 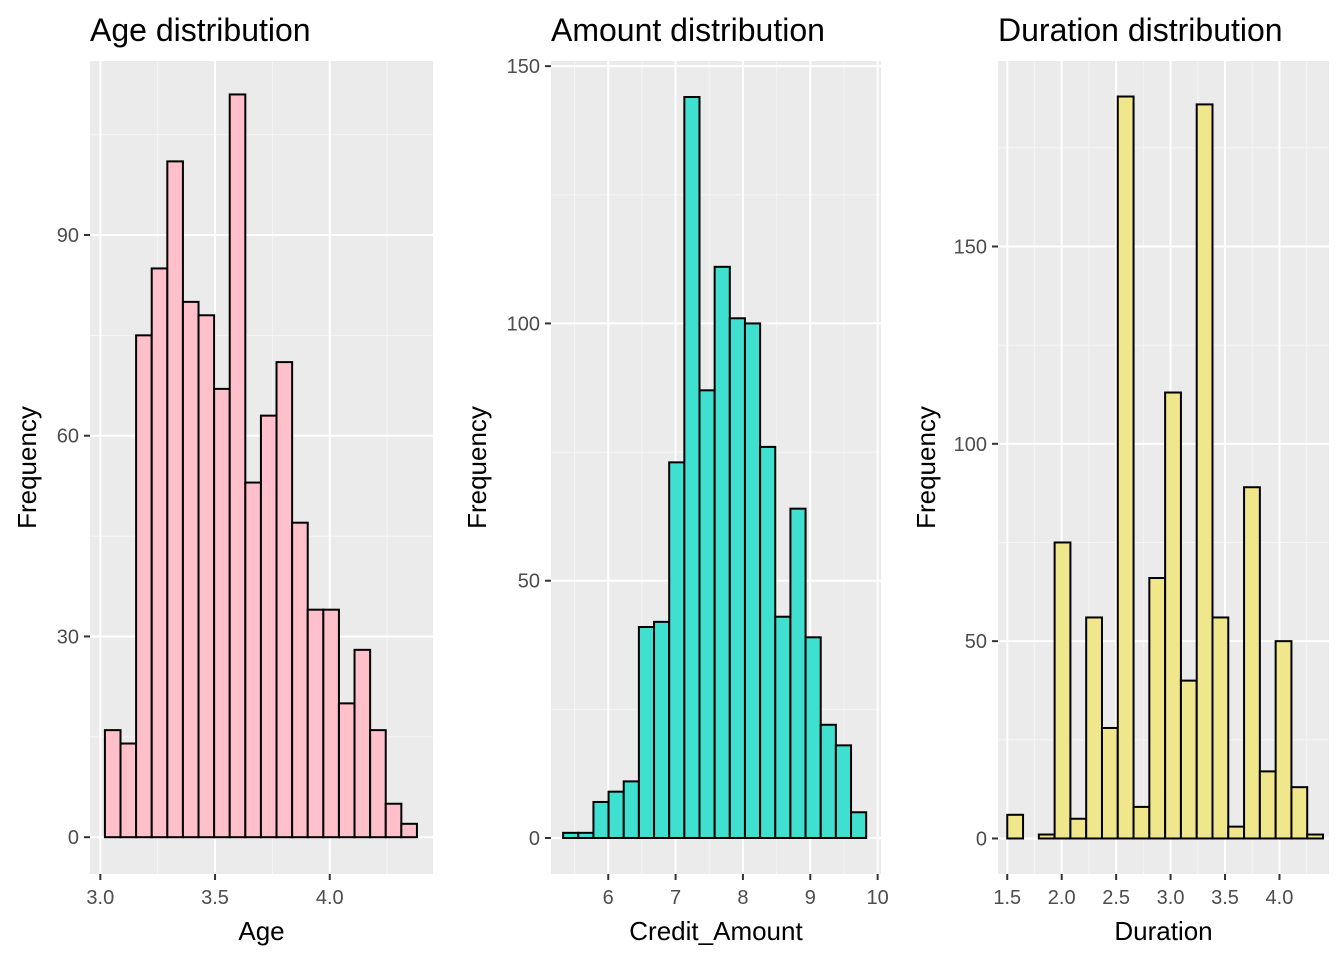 I want to click on x-tick-label: 2.0, so click(x=1062, y=898).